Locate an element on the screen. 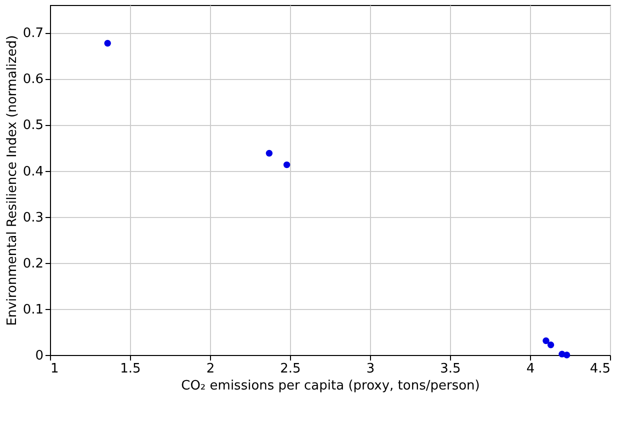  x-axis-title: CO₂ emissions per capita (proxy, tons/person) is located at coordinates (330, 386).